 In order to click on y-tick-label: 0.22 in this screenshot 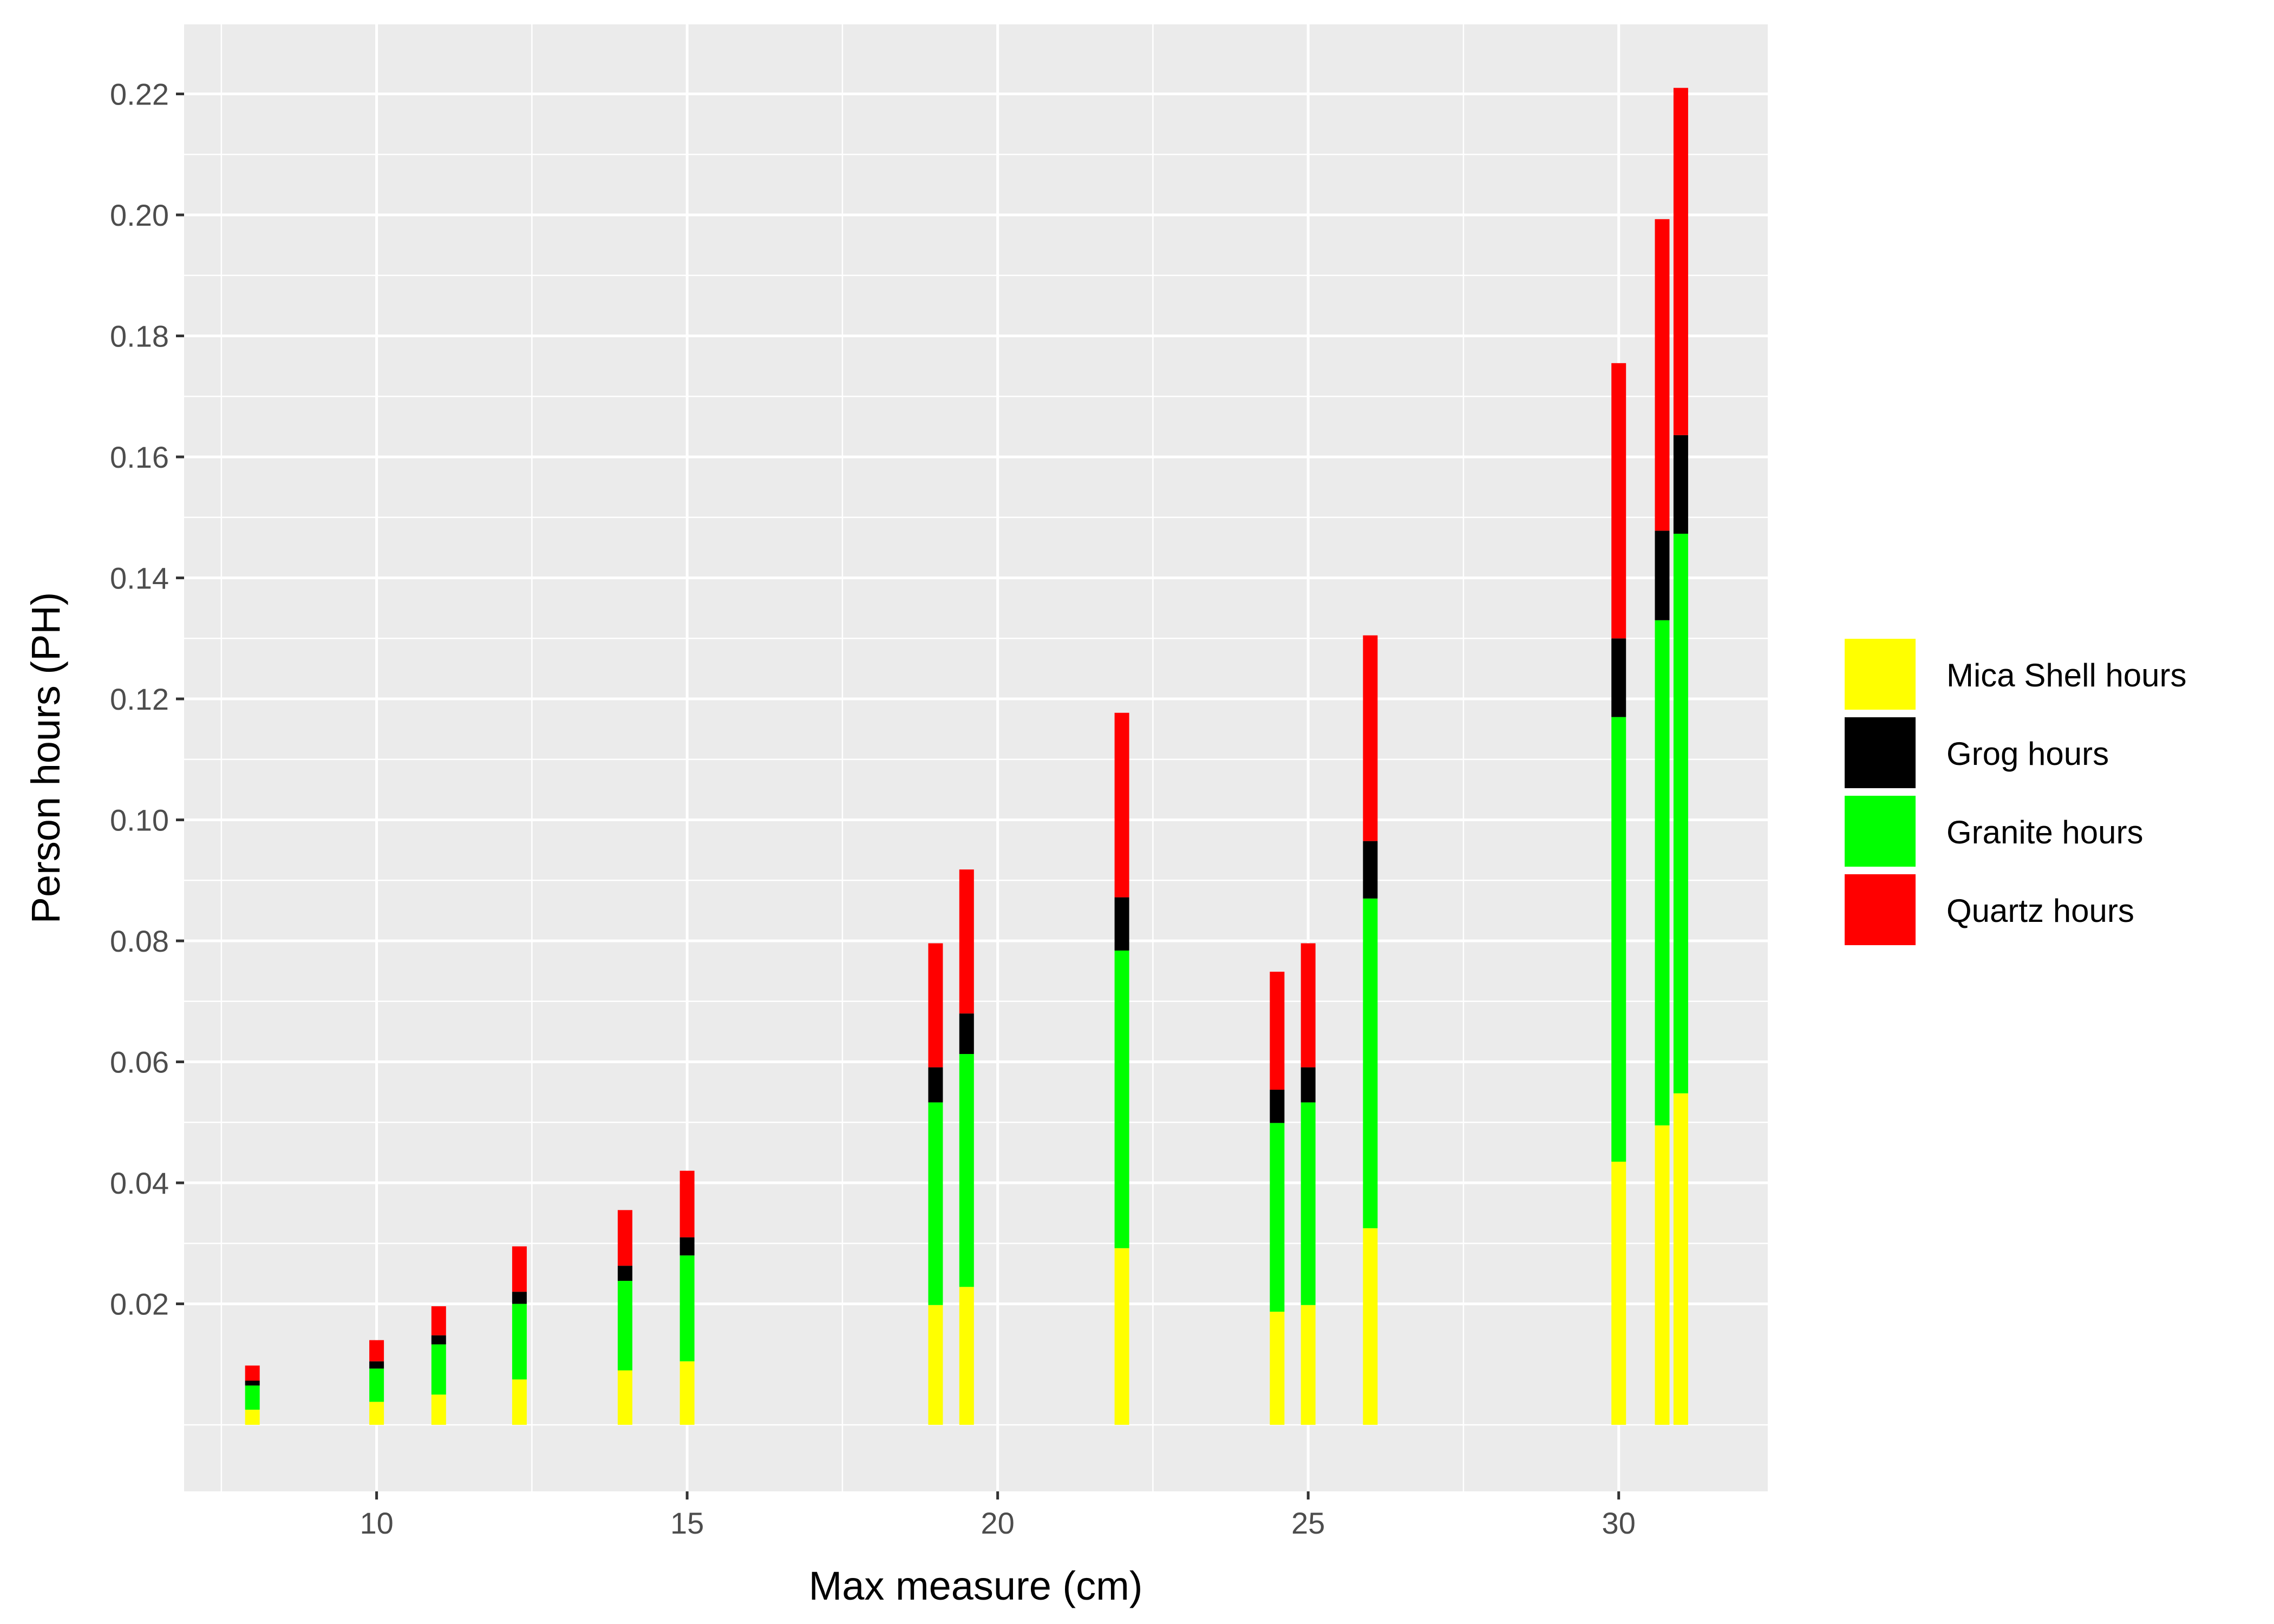, I will do `click(139, 95)`.